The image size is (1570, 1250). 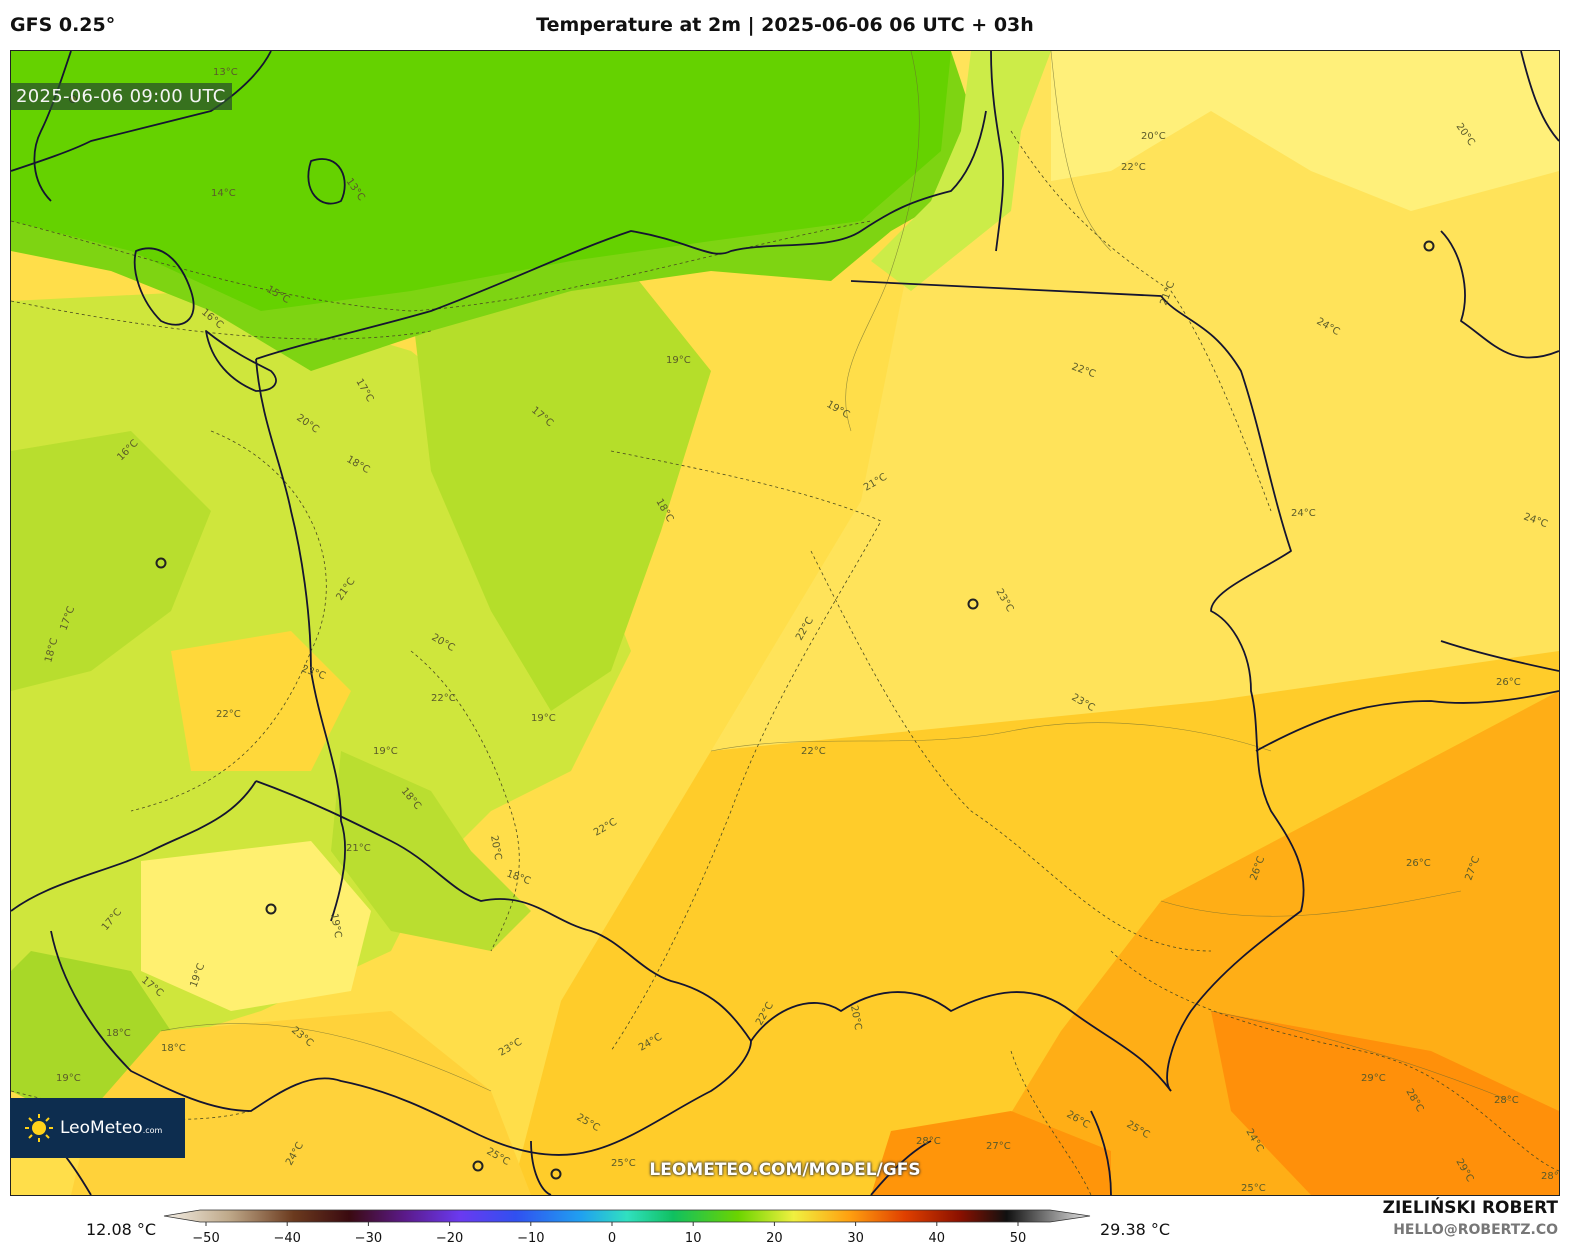 What do you see at coordinates (785, 1170) in the screenshot?
I see `source-watermark: LEOMETEO.COM/MODEL/GFS` at bounding box center [785, 1170].